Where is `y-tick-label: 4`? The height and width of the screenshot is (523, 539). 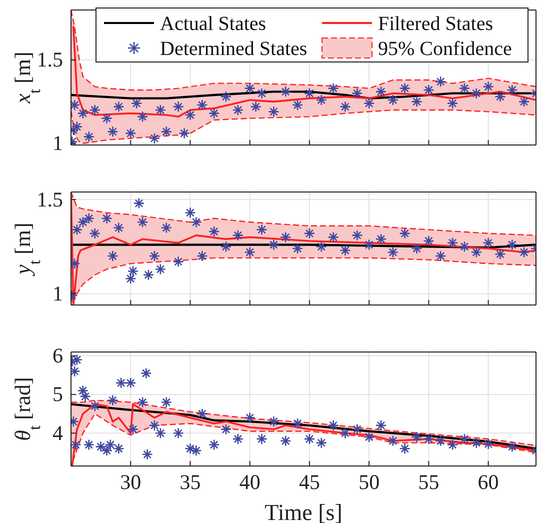
y-tick-label: 4 is located at coordinates (58, 432).